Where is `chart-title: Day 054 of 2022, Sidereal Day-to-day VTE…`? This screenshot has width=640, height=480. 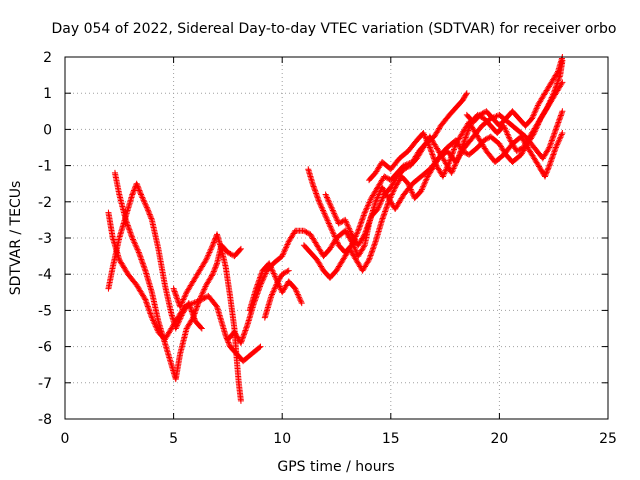 chart-title: Day 054 of 2022, Sidereal Day-to-day VTE… is located at coordinates (334, 29).